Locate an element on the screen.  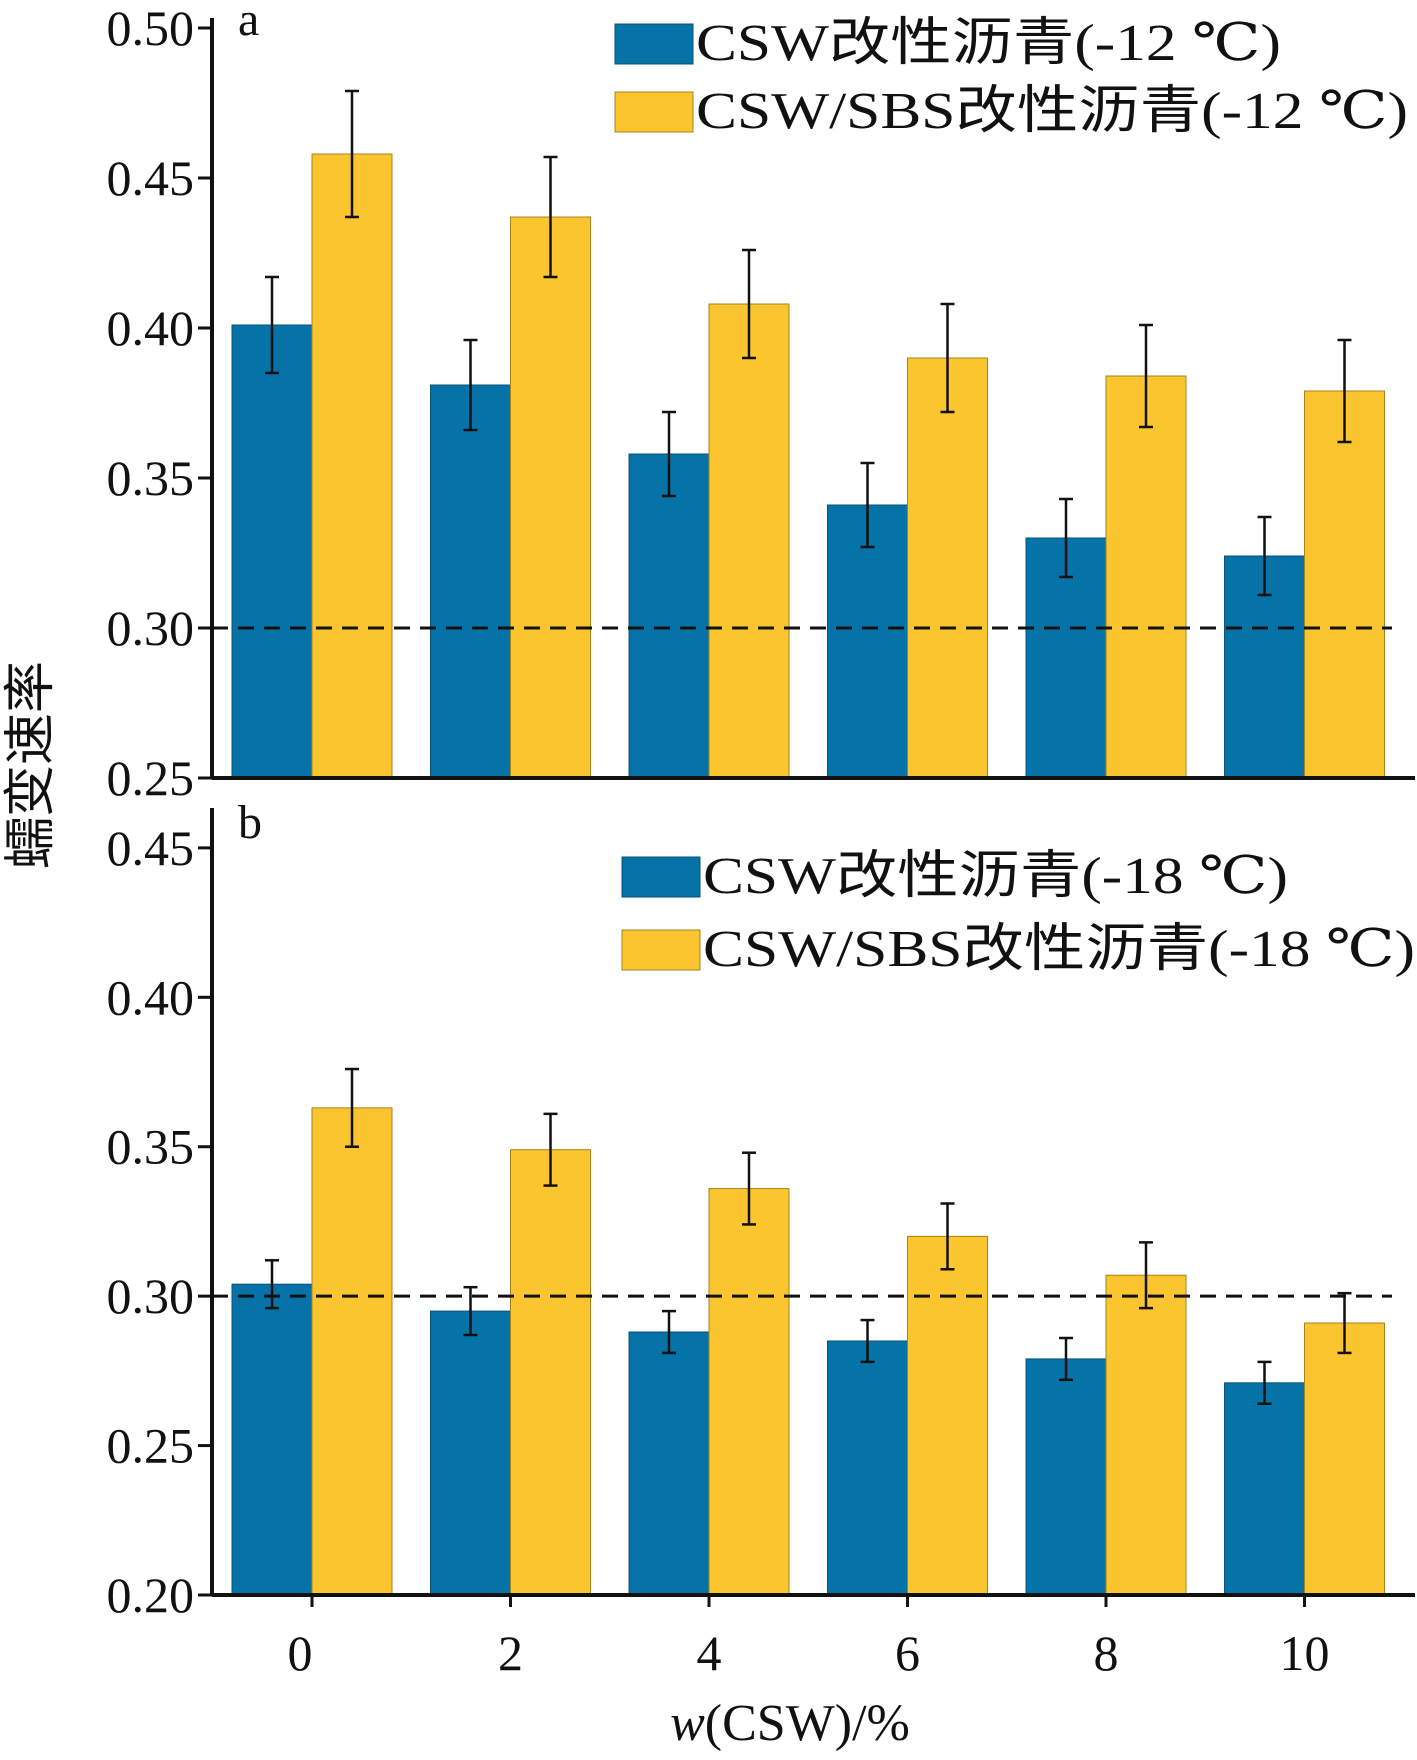
x-tick-label: 4 is located at coordinates (709, 1653).